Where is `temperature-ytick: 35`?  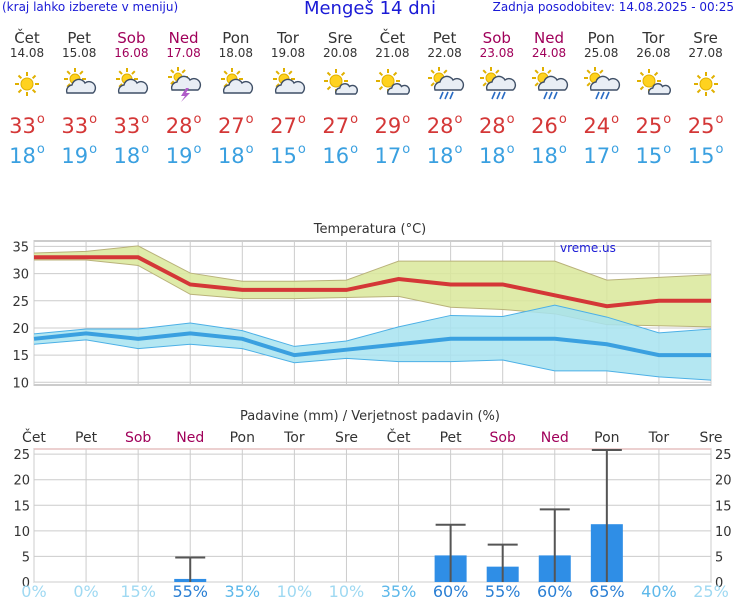 temperature-ytick: 35 is located at coordinates (20, 247).